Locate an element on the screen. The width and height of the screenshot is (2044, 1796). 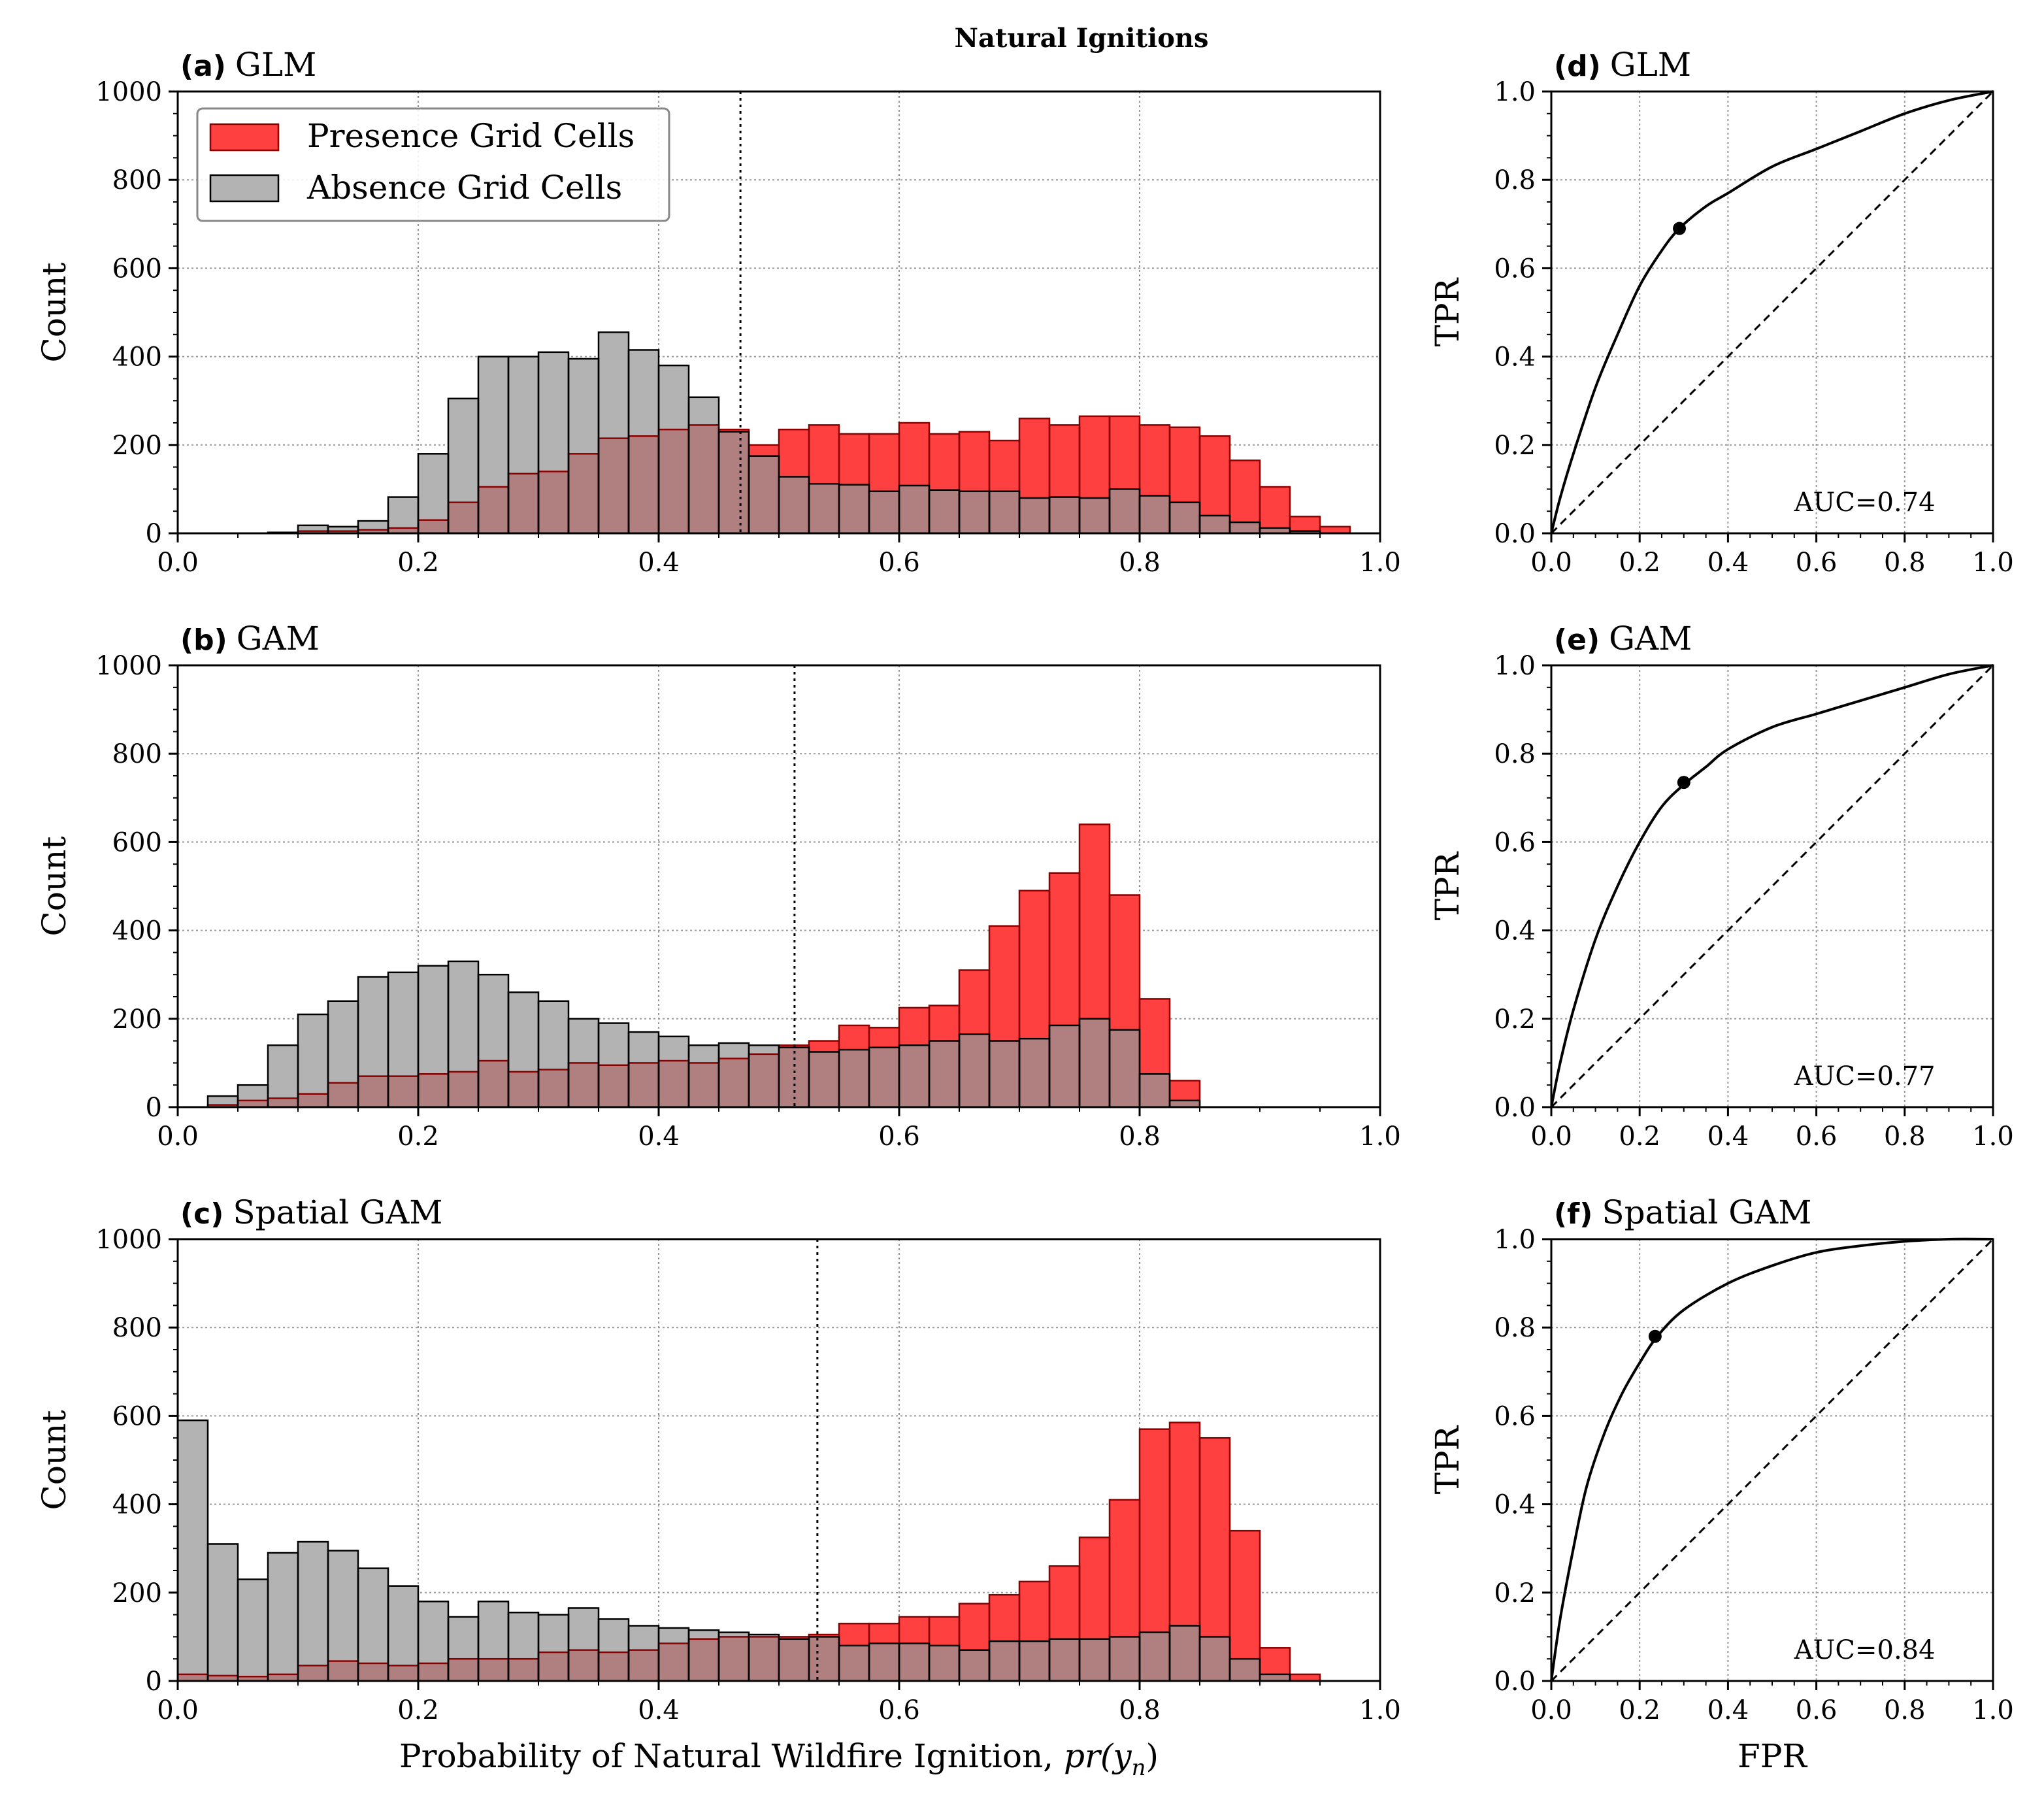
panel-letter: (a) is located at coordinates (203, 66).